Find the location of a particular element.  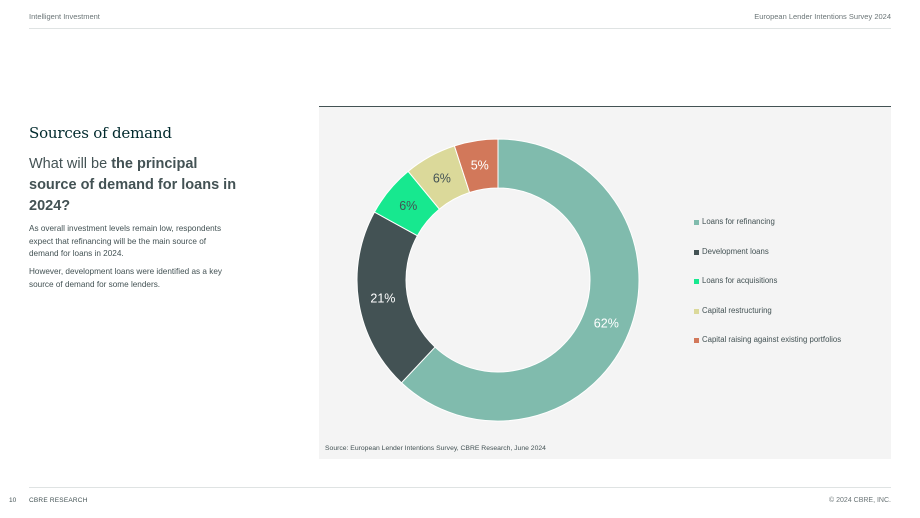

slice-label-2: 21% is located at coordinates (382, 299).